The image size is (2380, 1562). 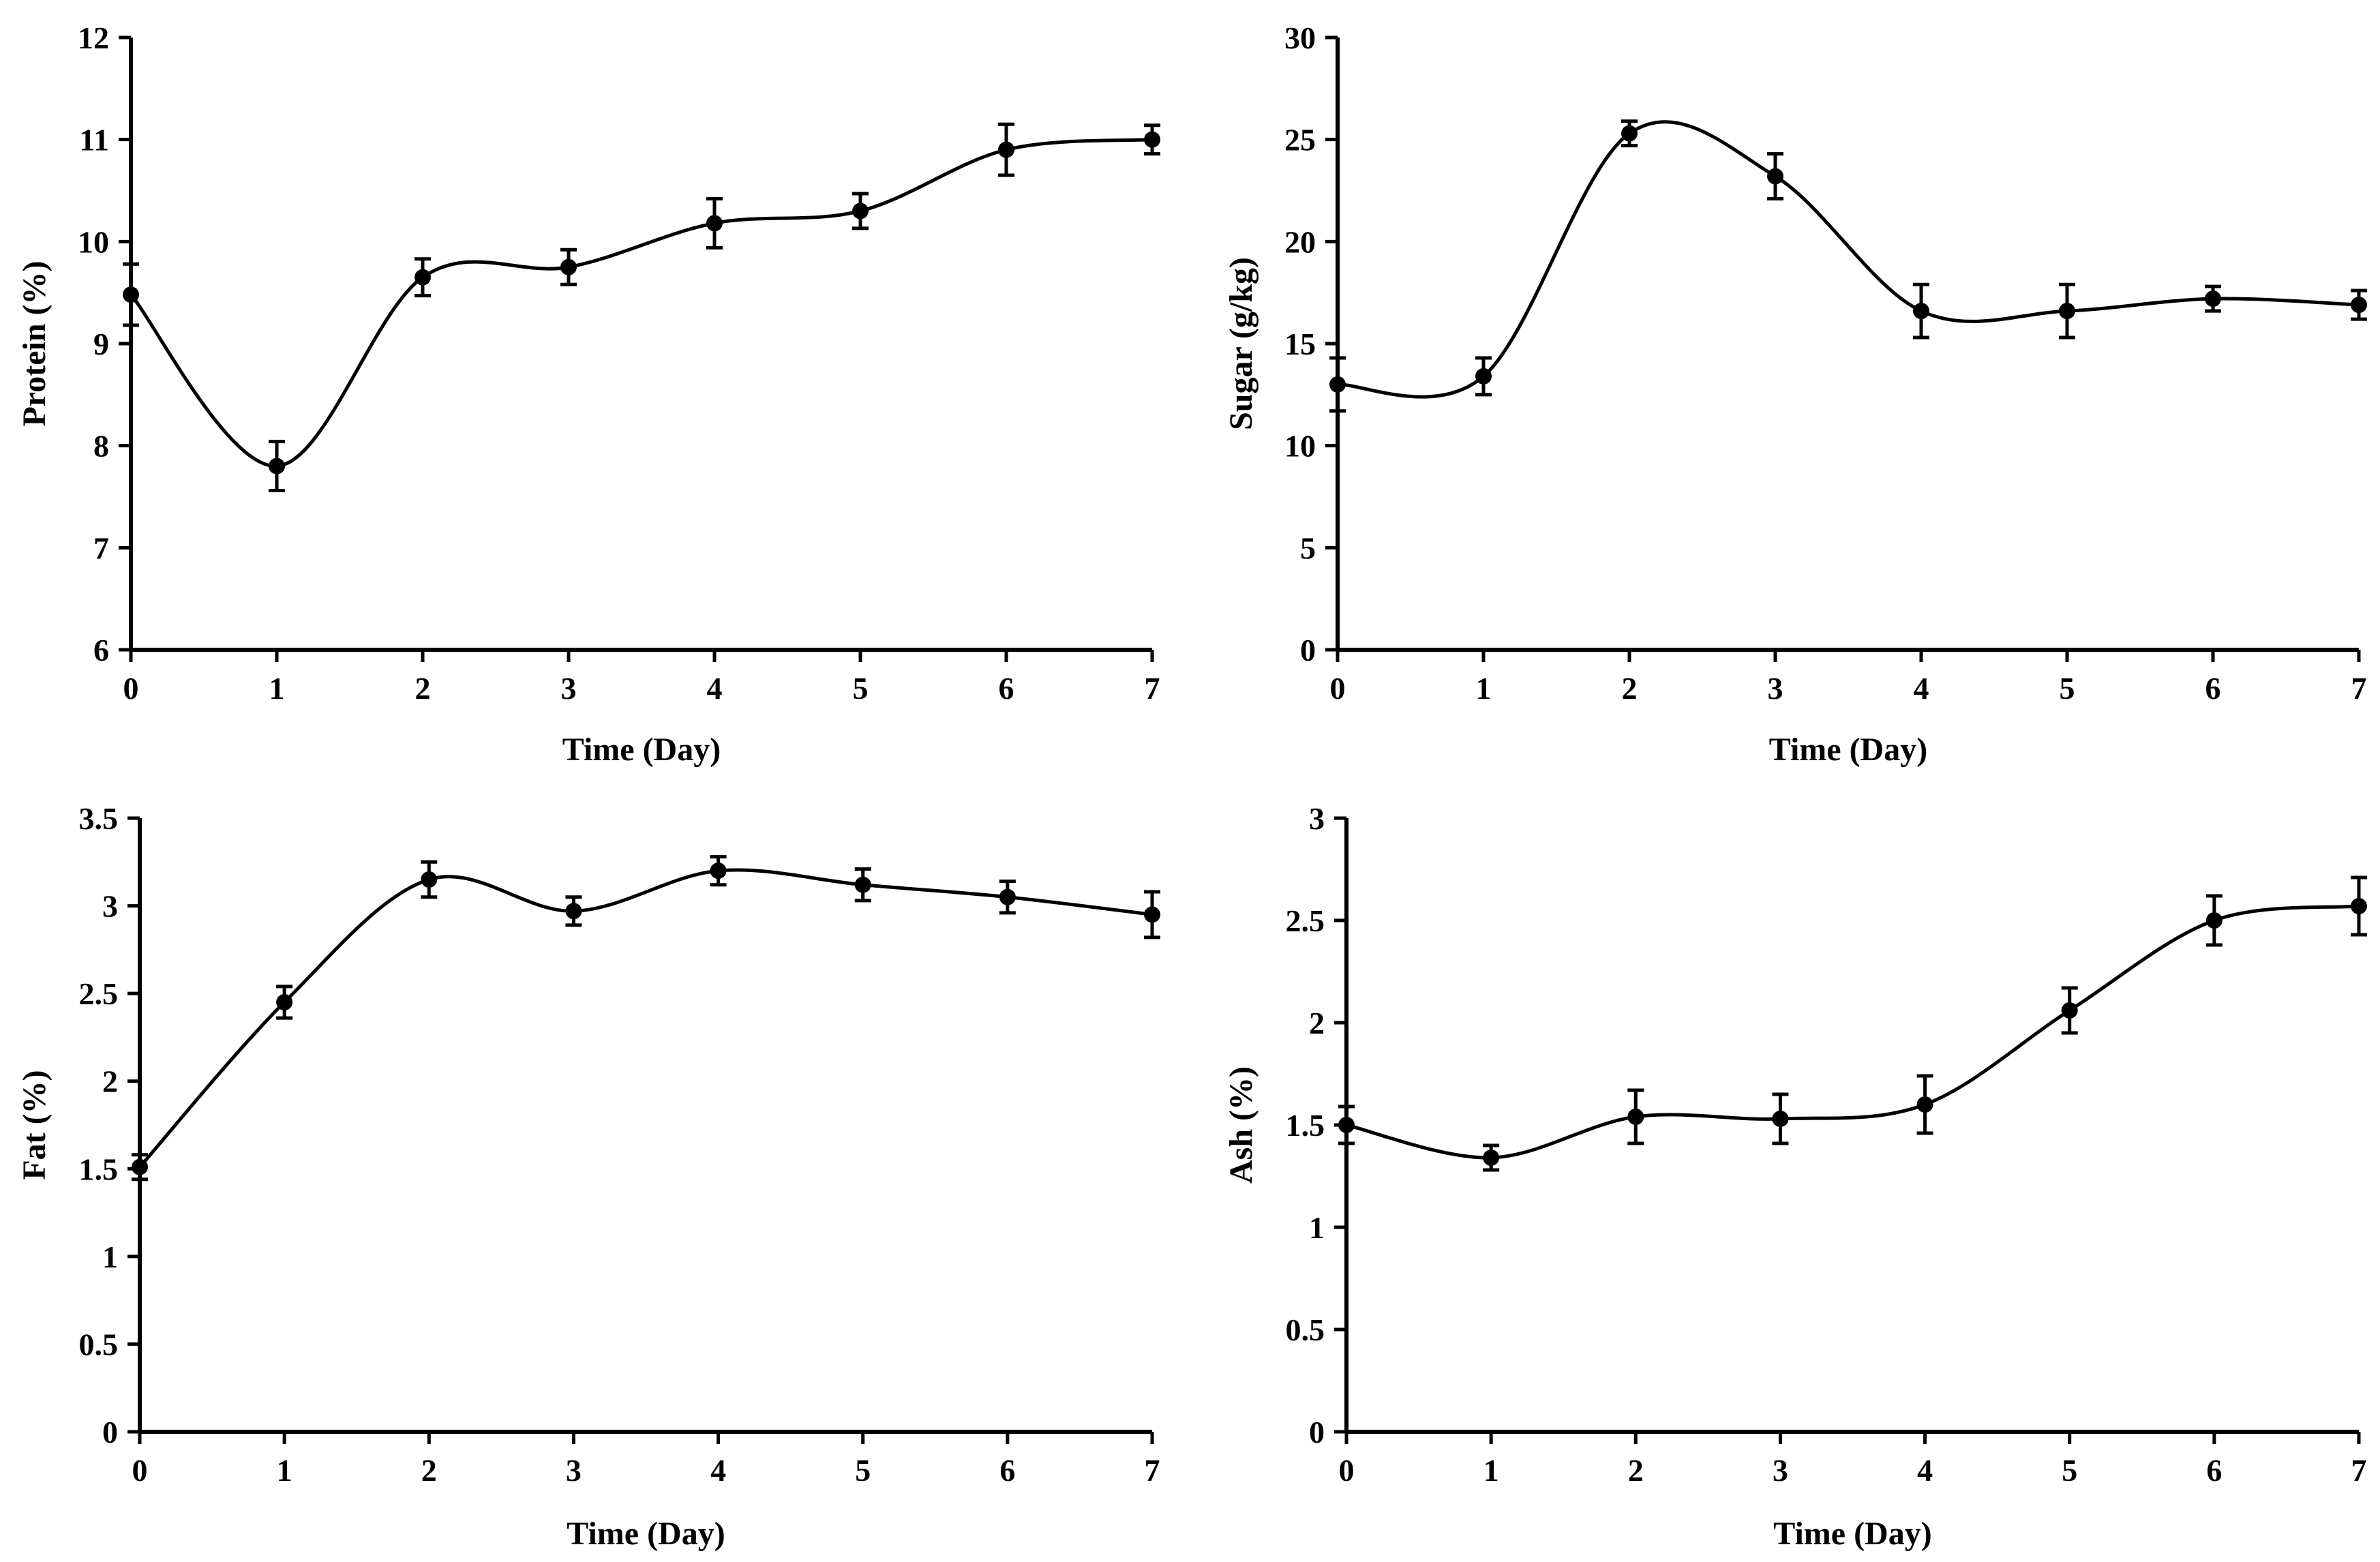 What do you see at coordinates (1300, 37) in the screenshot?
I see `sugar-y-tick-label: 30` at bounding box center [1300, 37].